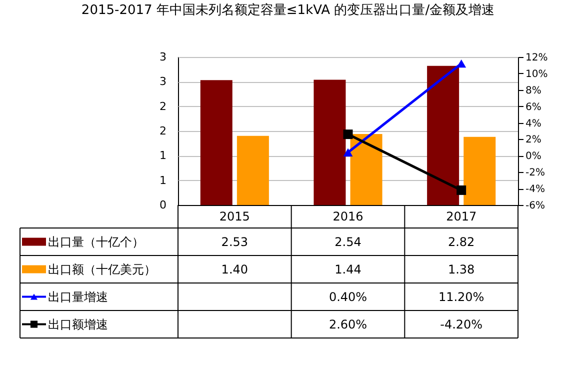 This screenshot has width=576, height=380. I want to click on y2-tick-label: 8%, so click(534, 90).